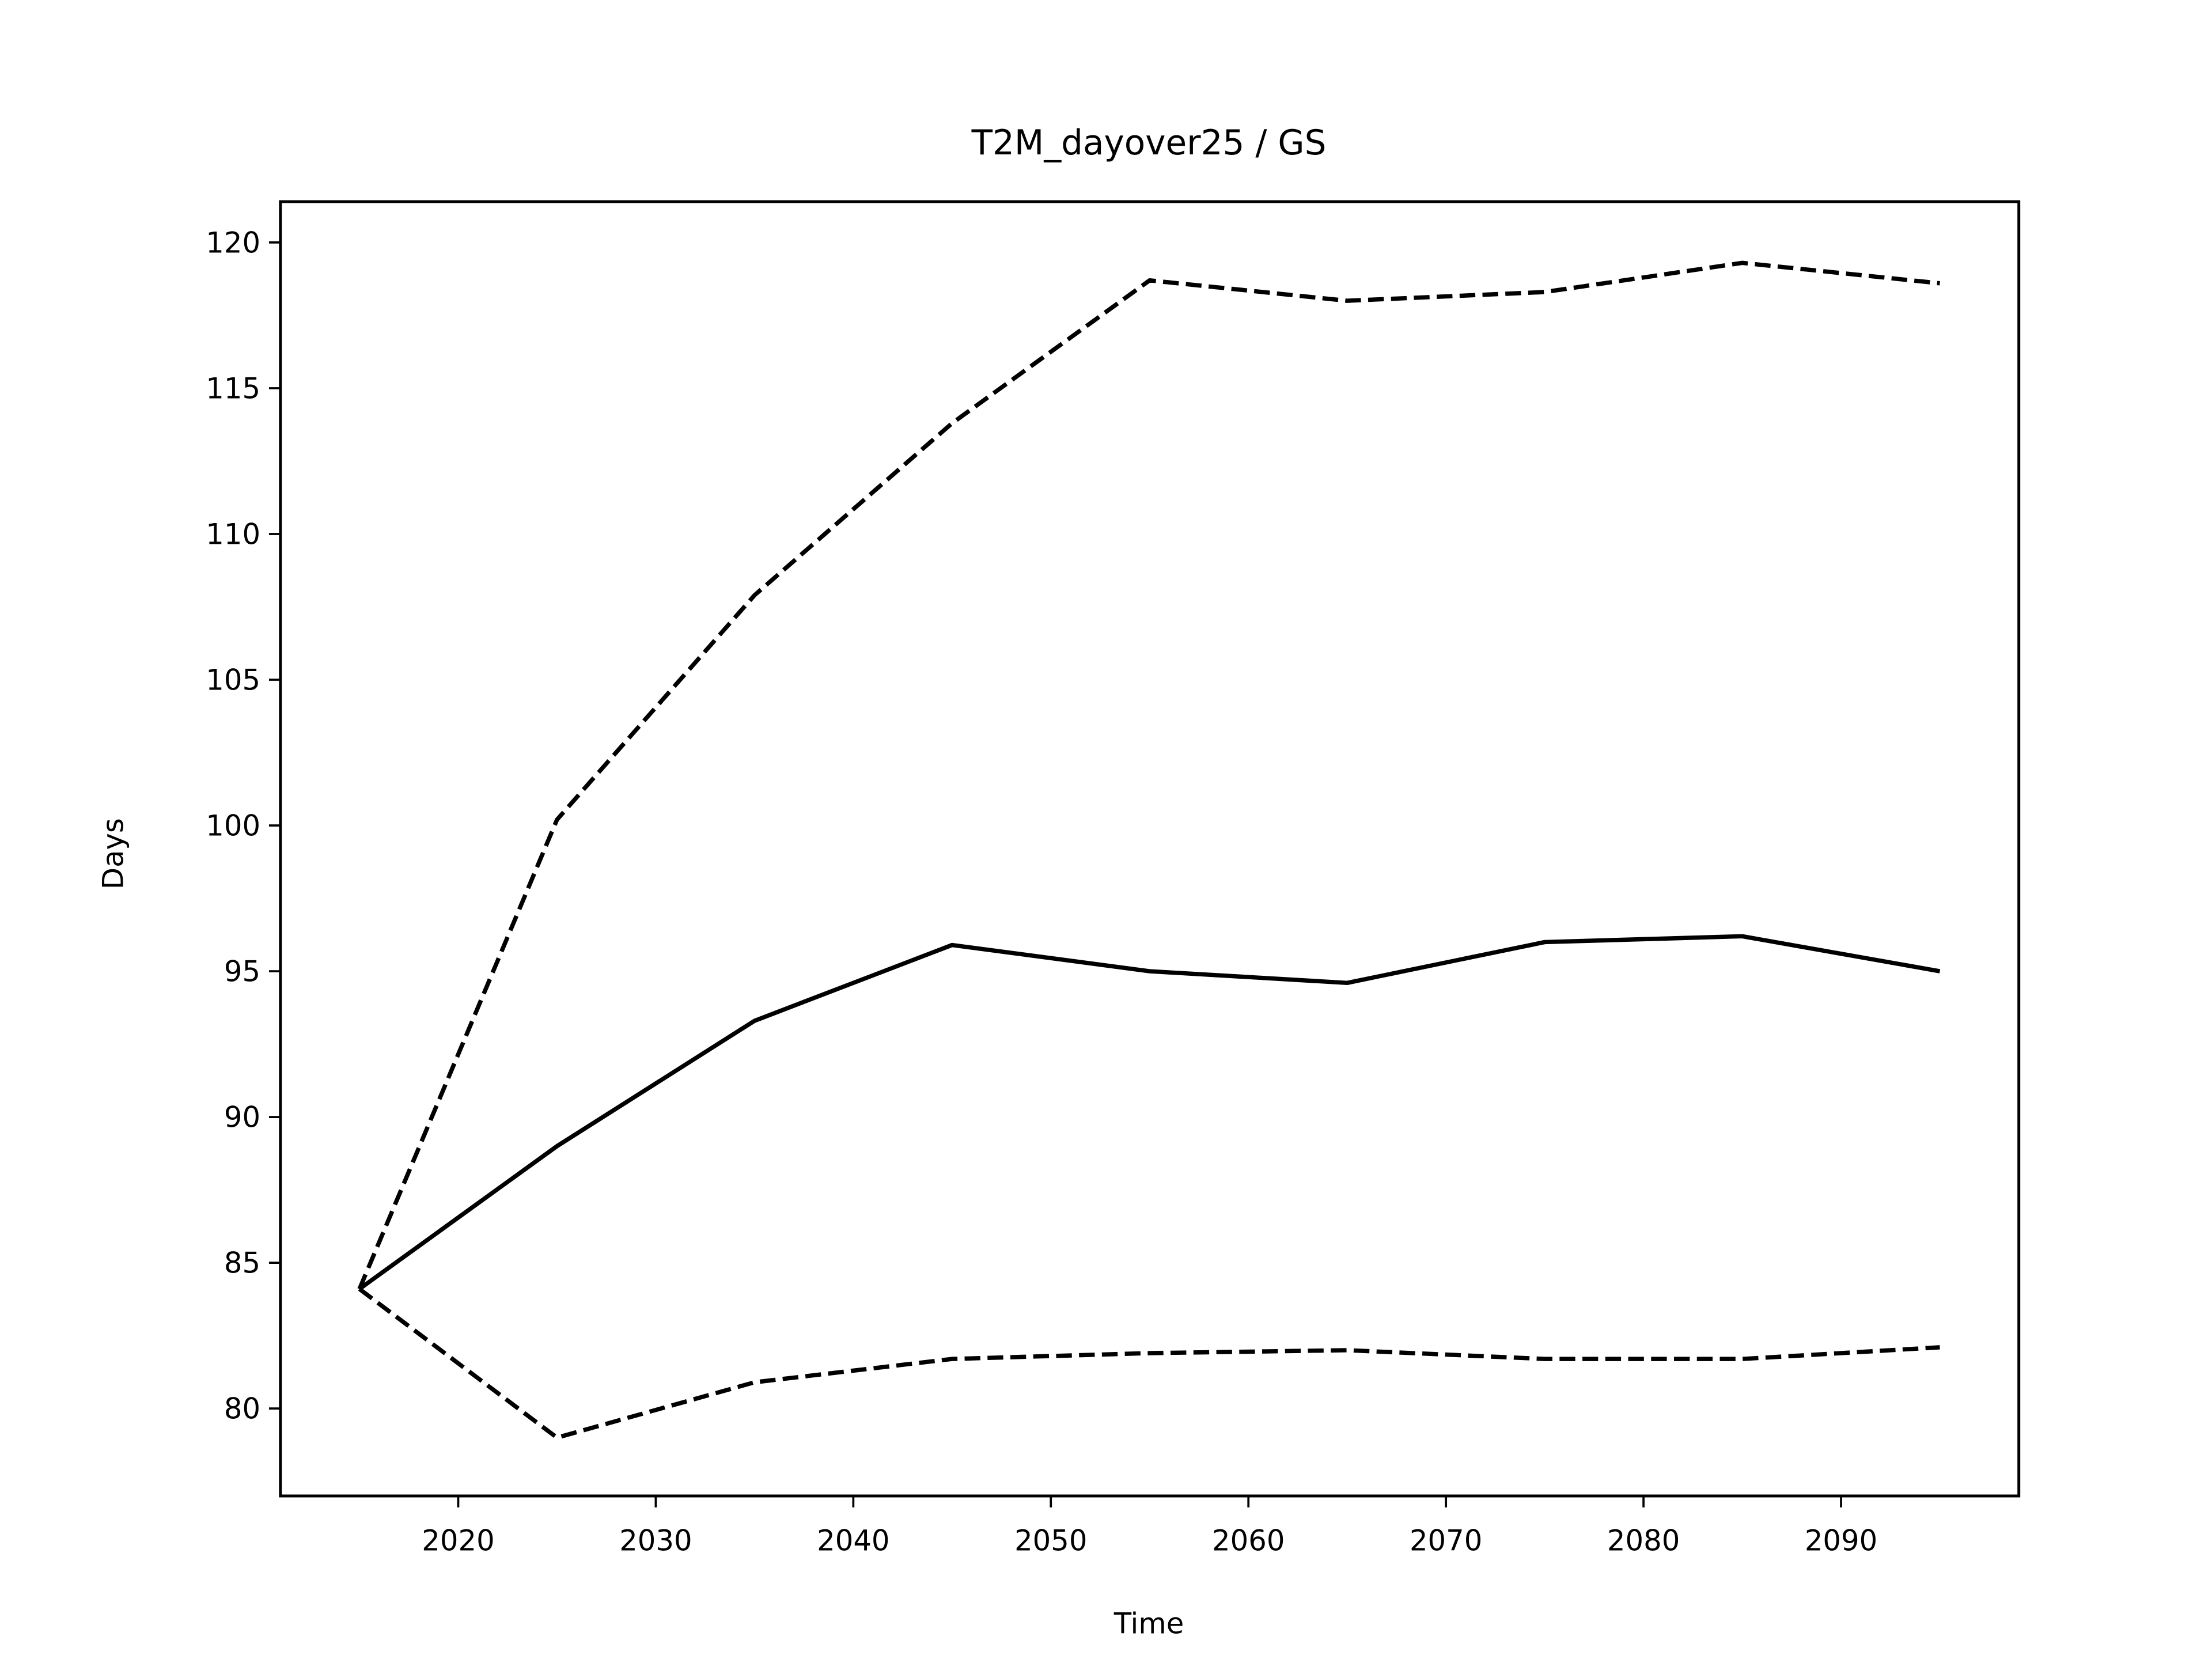  I want to click on x-tick-label: 2060, so click(1248, 1540).